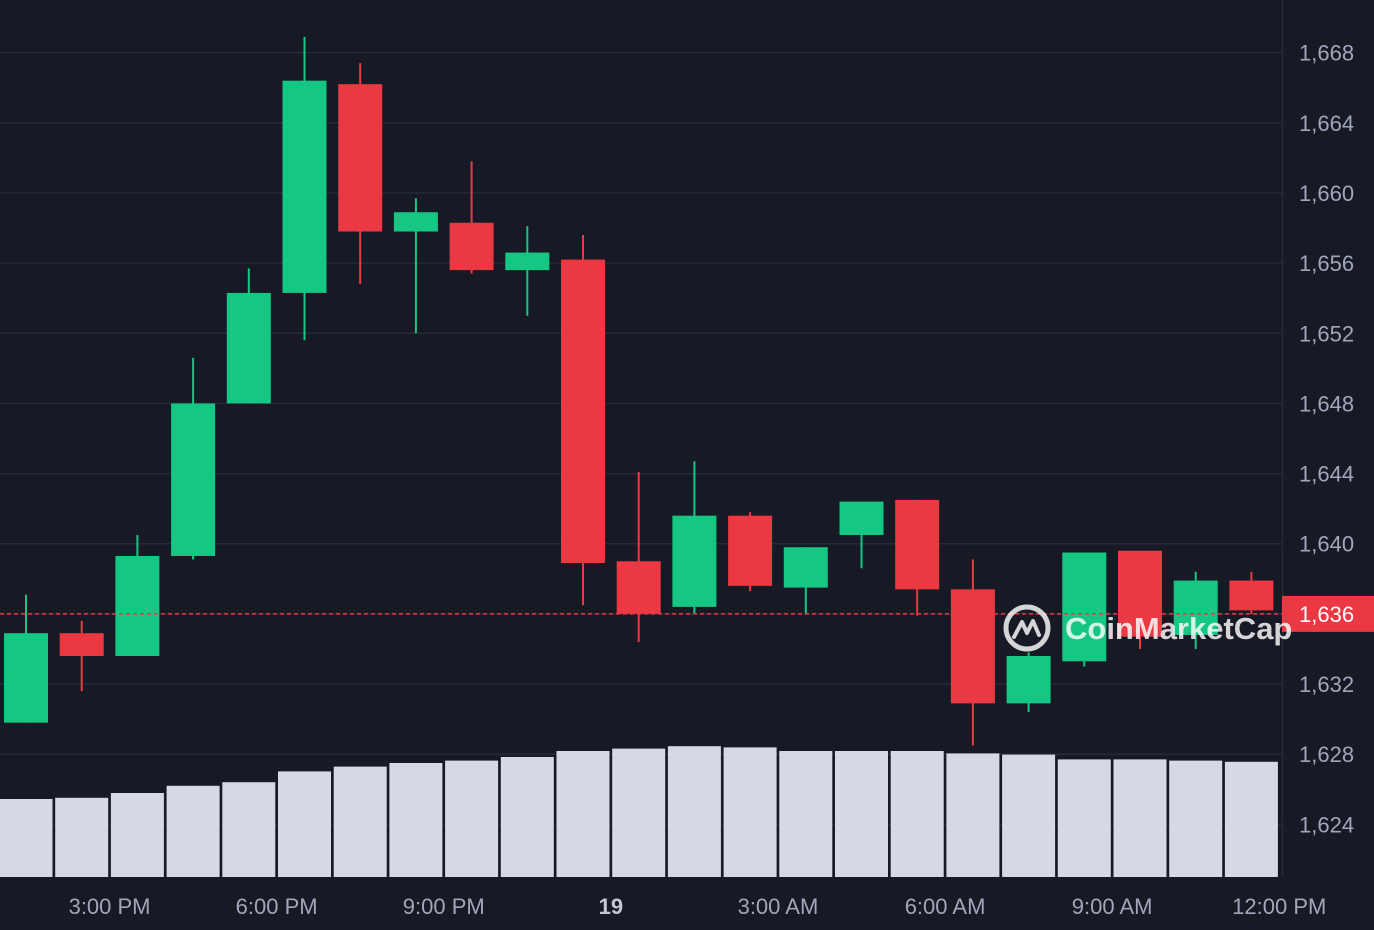 The image size is (1374, 930). Describe the element at coordinates (1027, 628) in the screenshot. I see `coinmarketcap-logo-icon` at that location.